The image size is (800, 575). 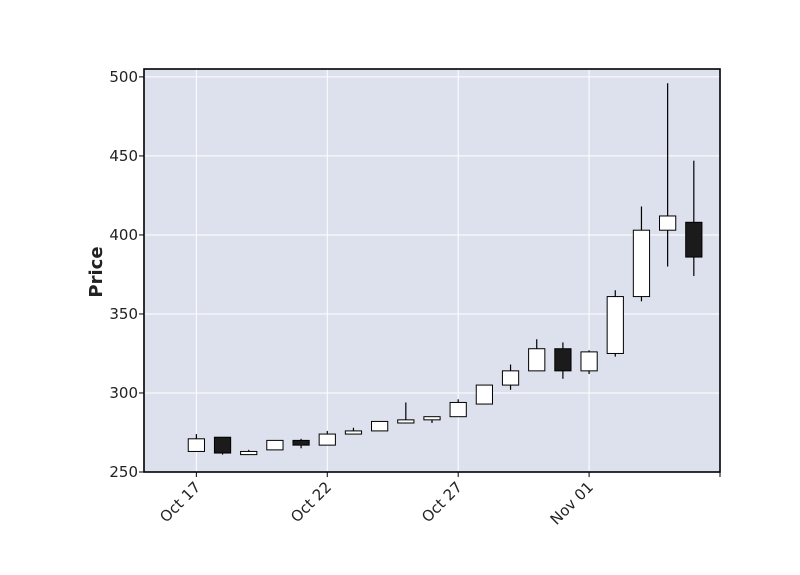 I want to click on y-axis: 250 300 350 400 450 500, so click(x=126, y=274).